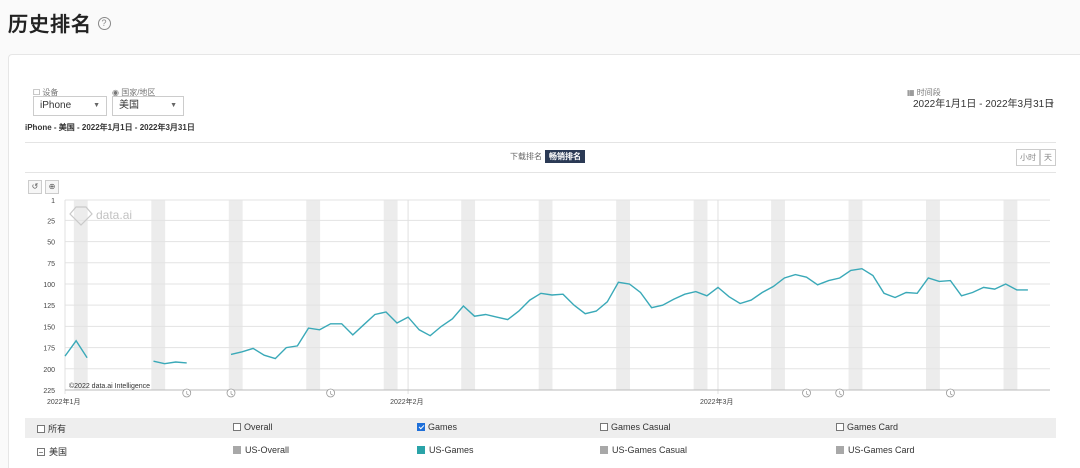 This screenshot has height=468, width=1080. Describe the element at coordinates (110, 127) in the screenshot. I see `subtitle: iPhone - 美国 - 2022年1月1日 - 2022年3月31日` at that location.